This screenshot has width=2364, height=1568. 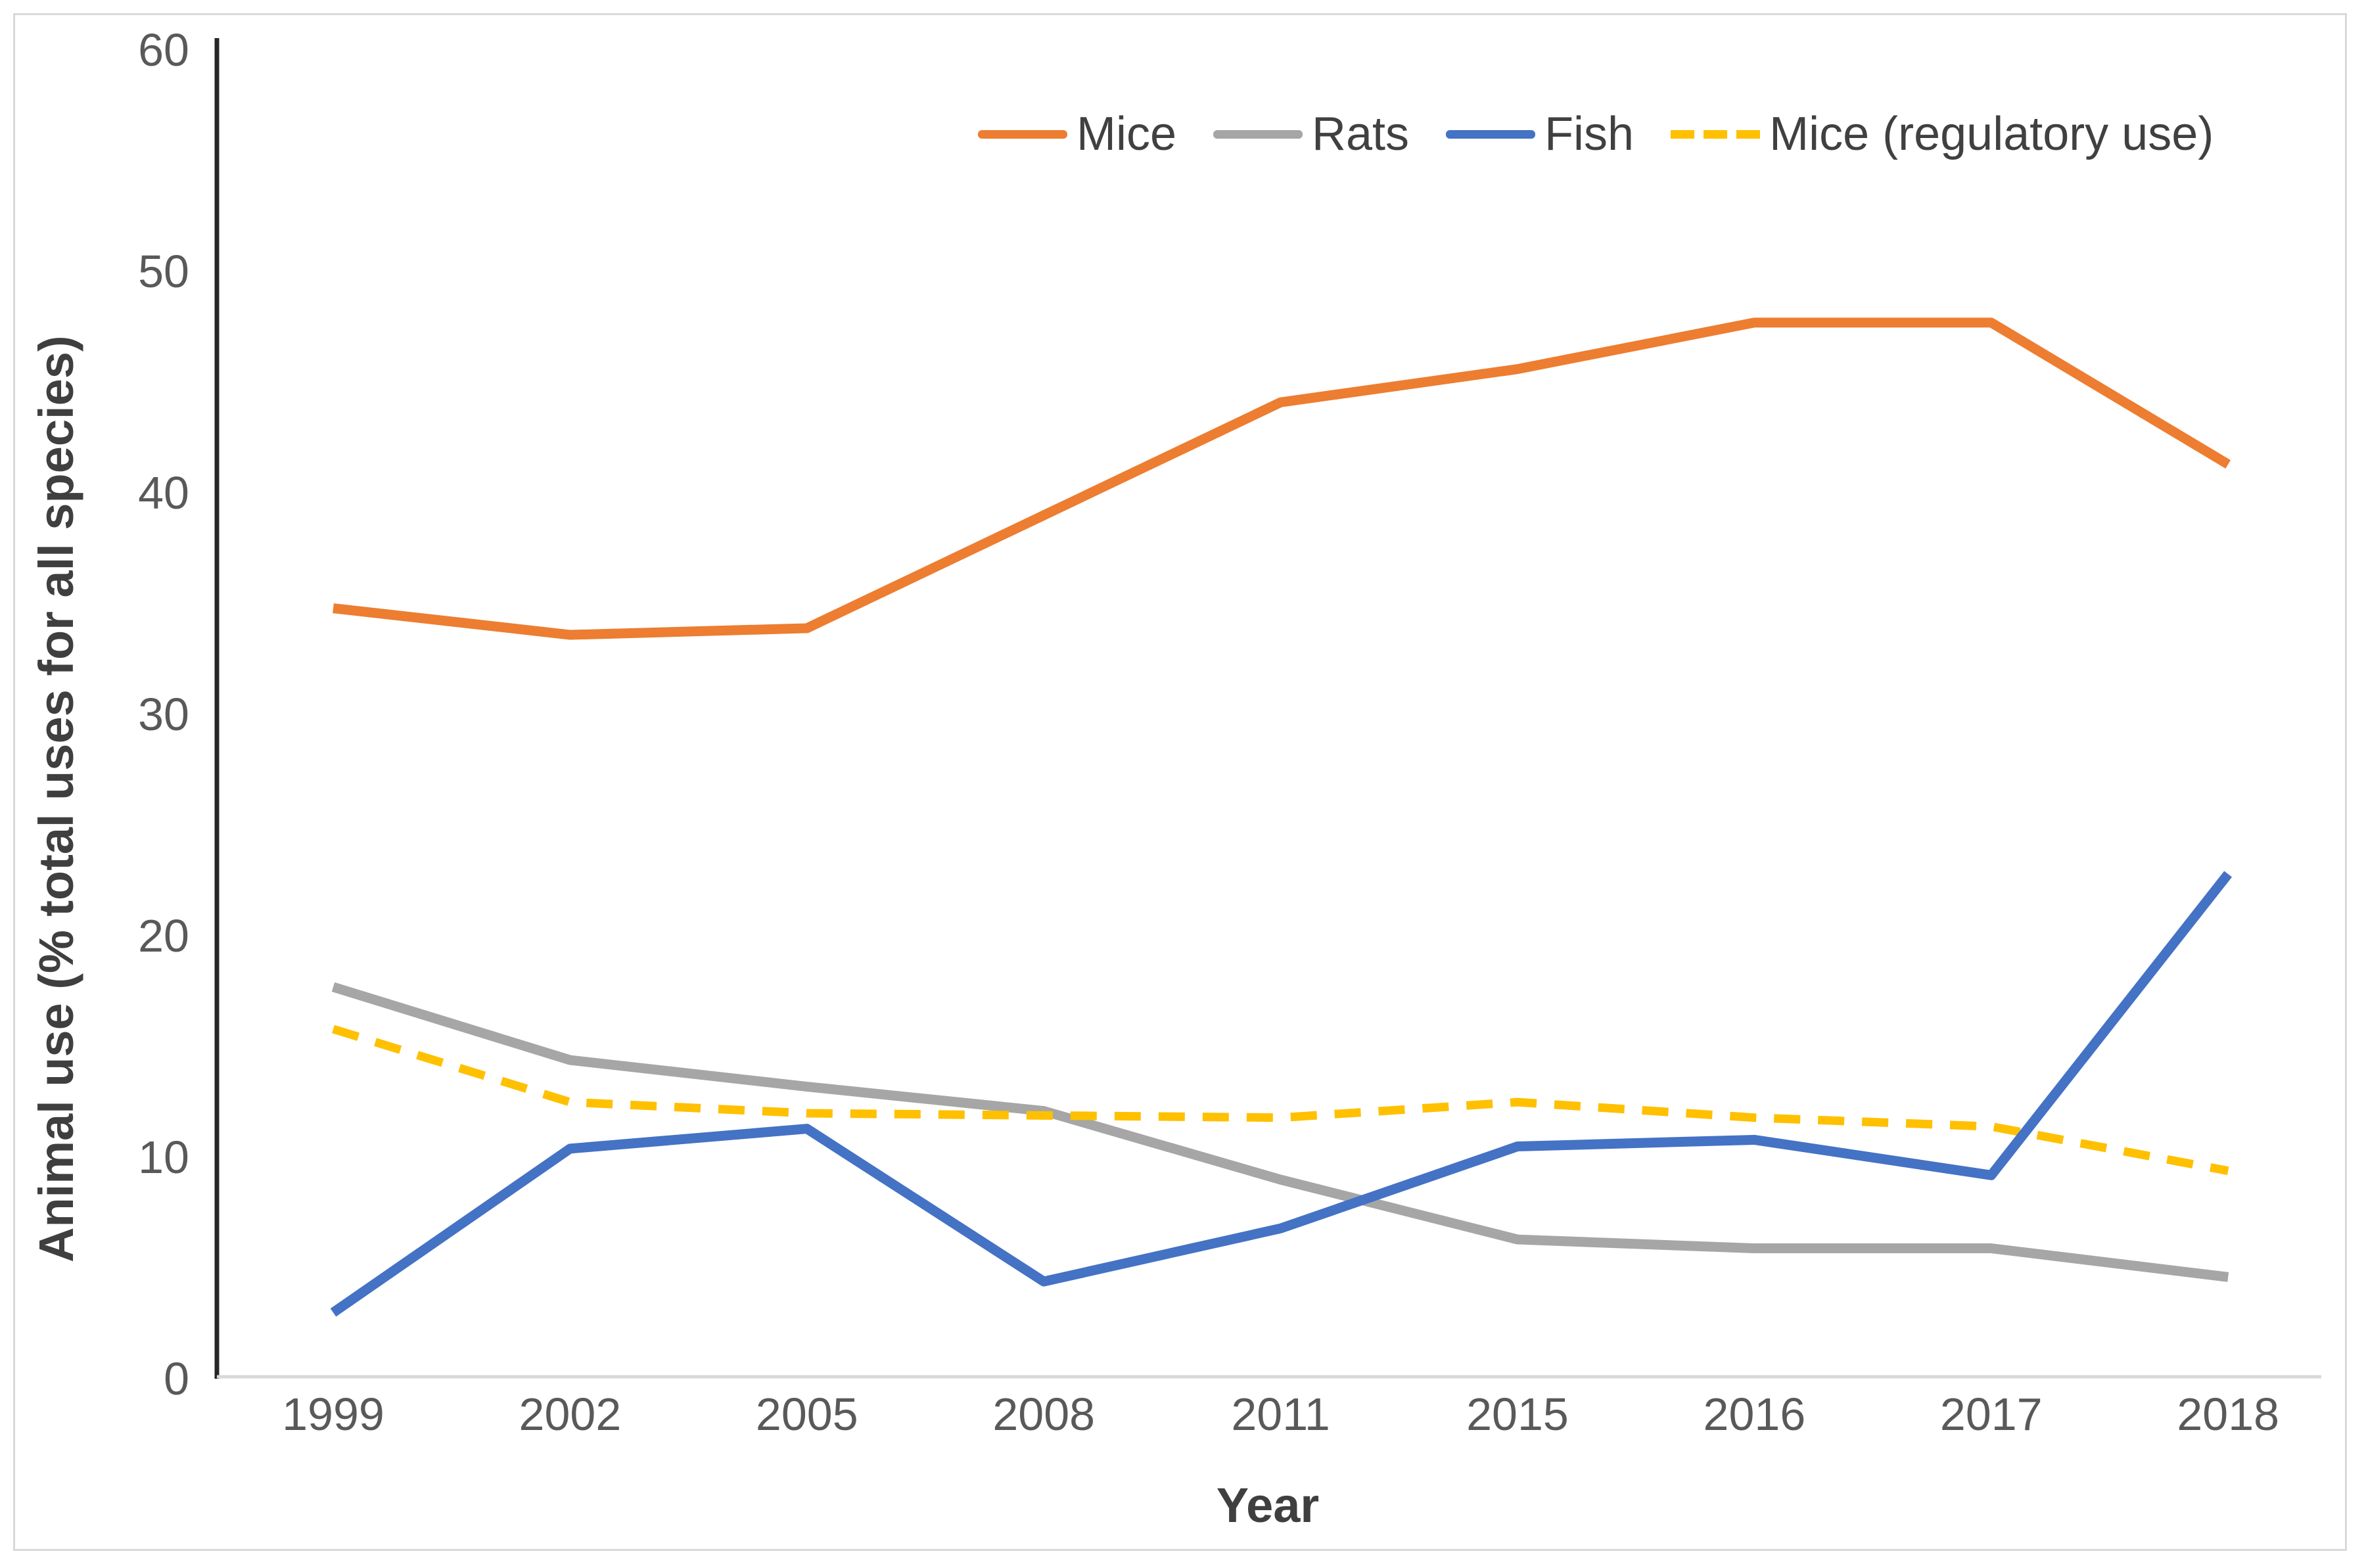 I want to click on legend-label-mice-regulatory: Mice (regulatory use), so click(x=1992, y=134).